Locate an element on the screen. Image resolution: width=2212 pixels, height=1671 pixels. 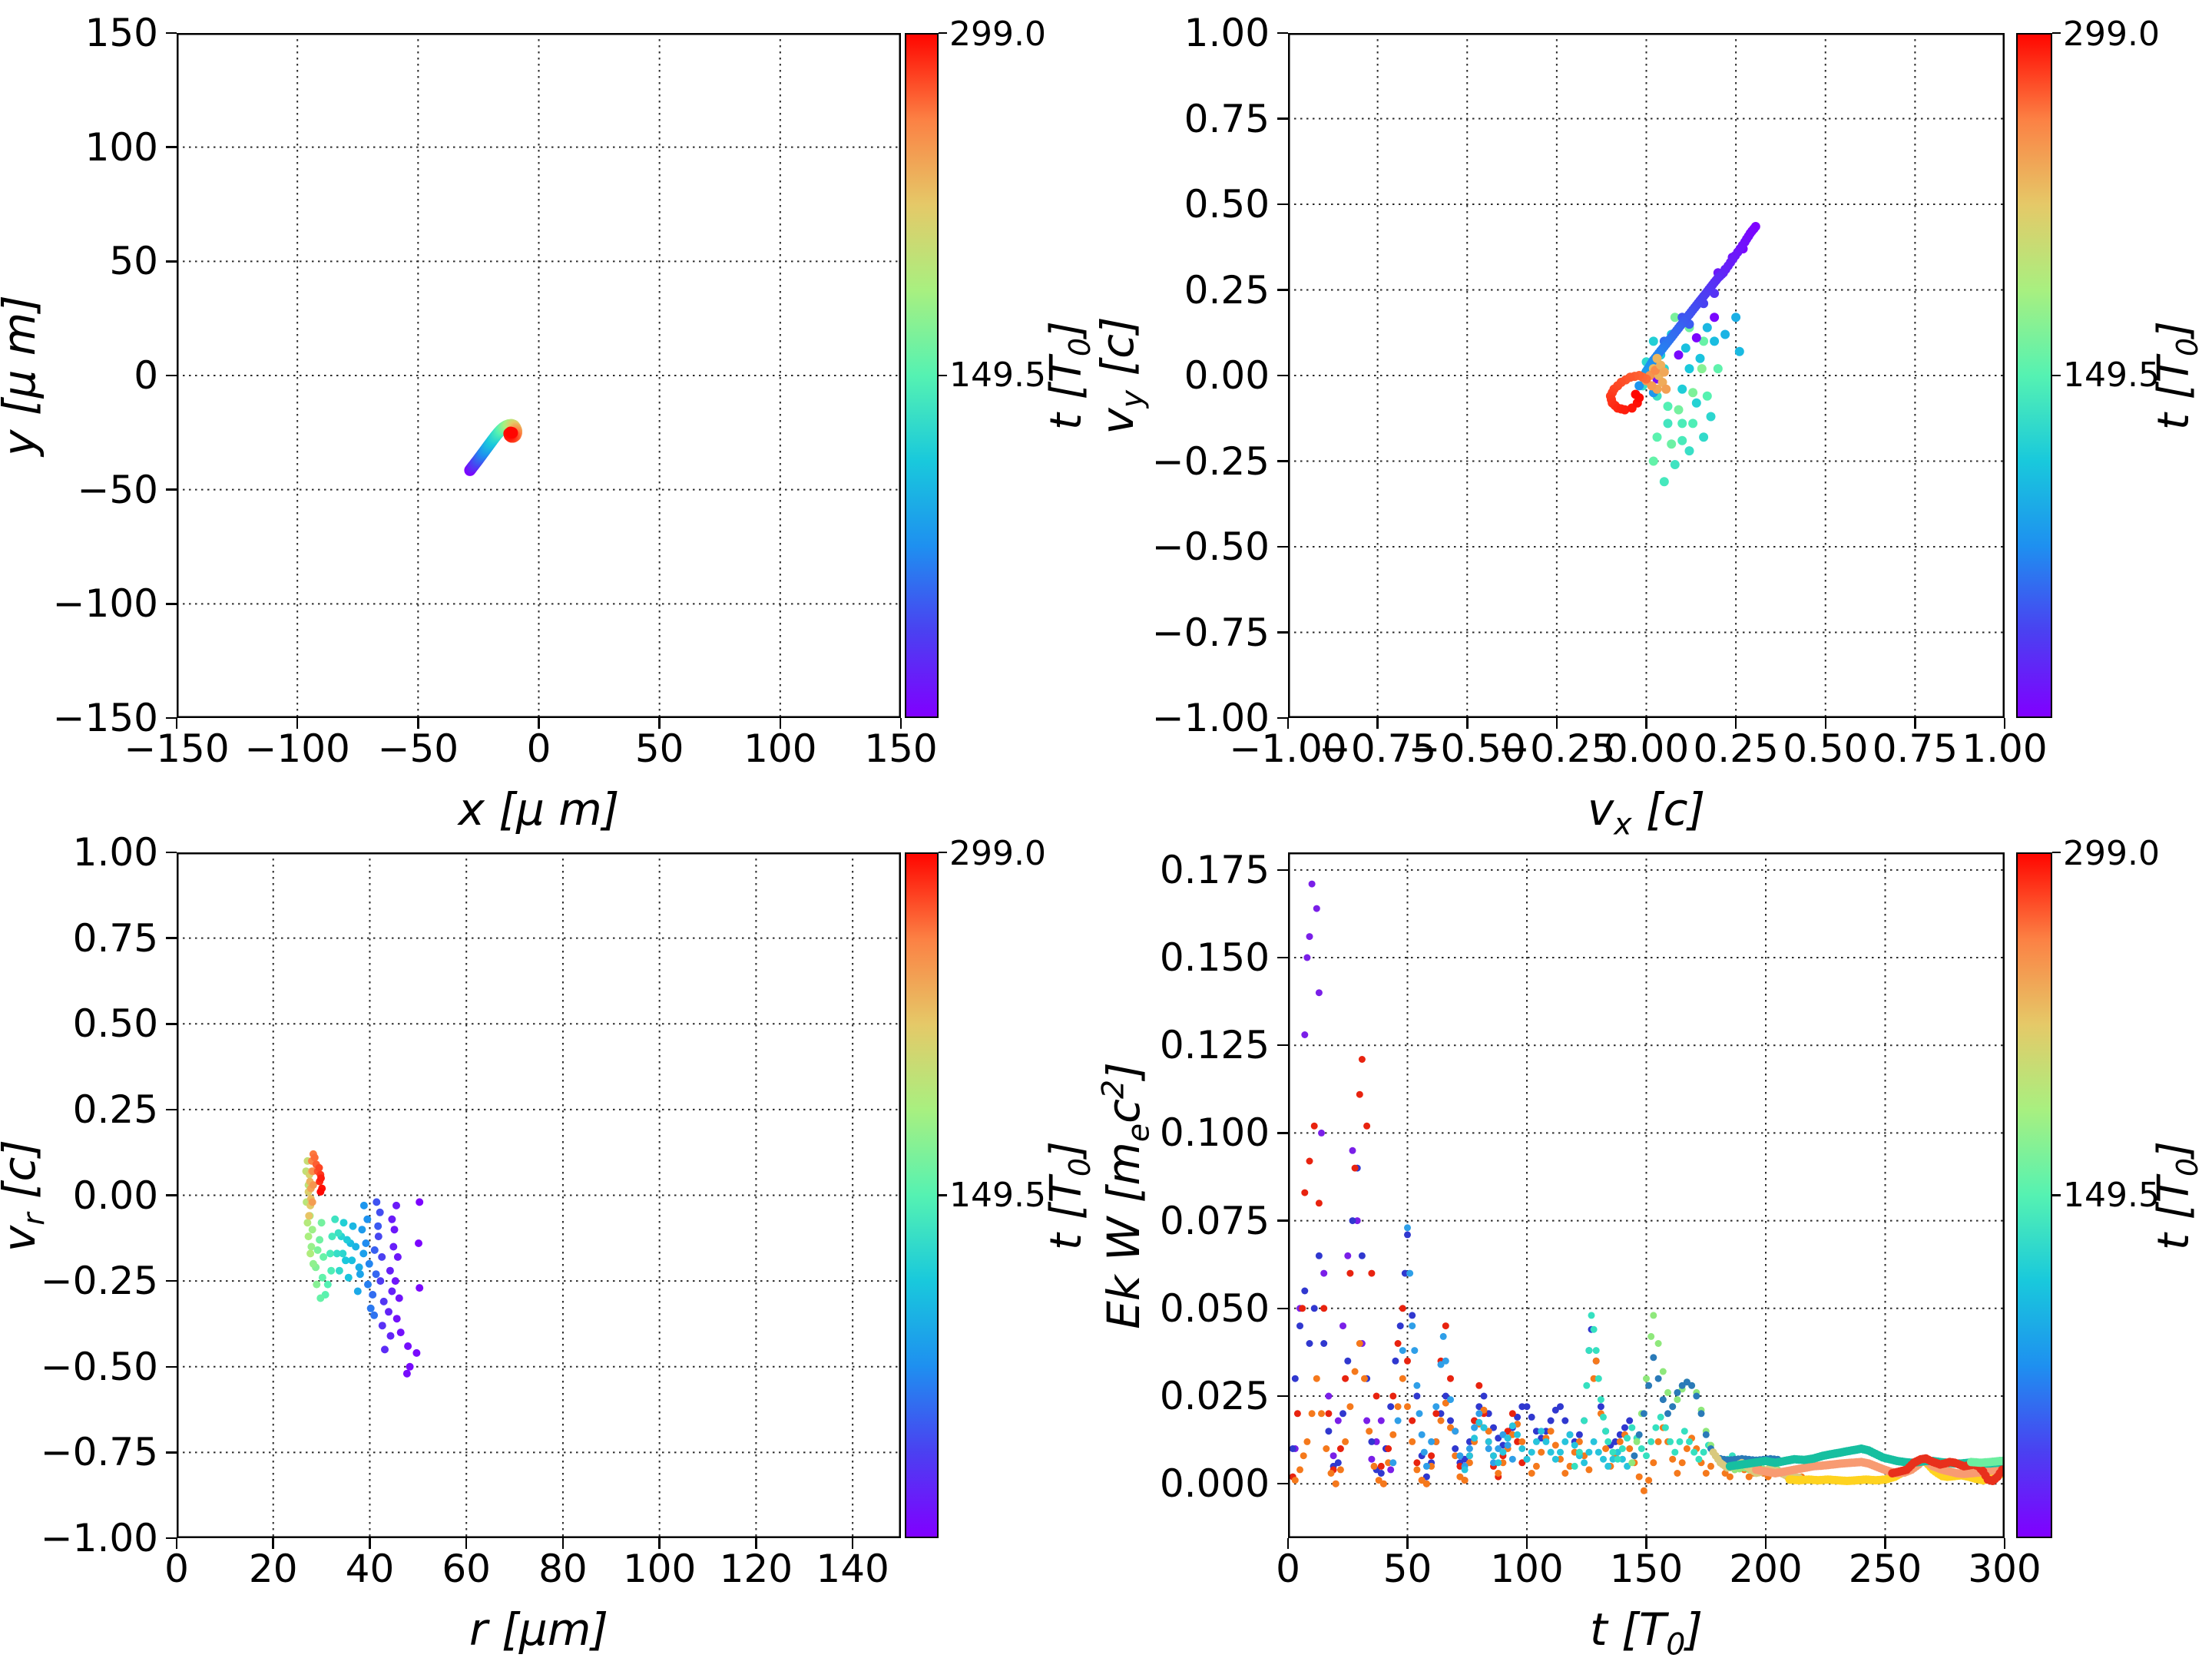
x-axis-label: x [μ m] is located at coordinates (539, 809).